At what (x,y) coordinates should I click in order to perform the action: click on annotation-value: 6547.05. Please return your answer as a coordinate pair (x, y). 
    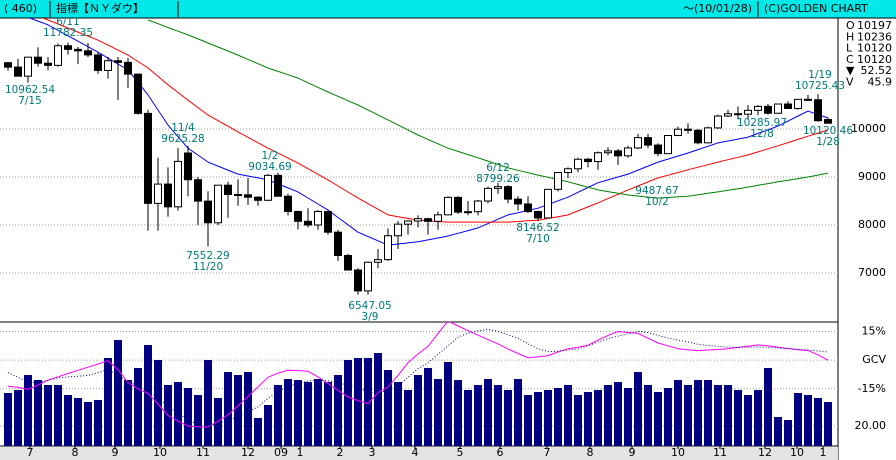
    Looking at the image, I should click on (369, 306).